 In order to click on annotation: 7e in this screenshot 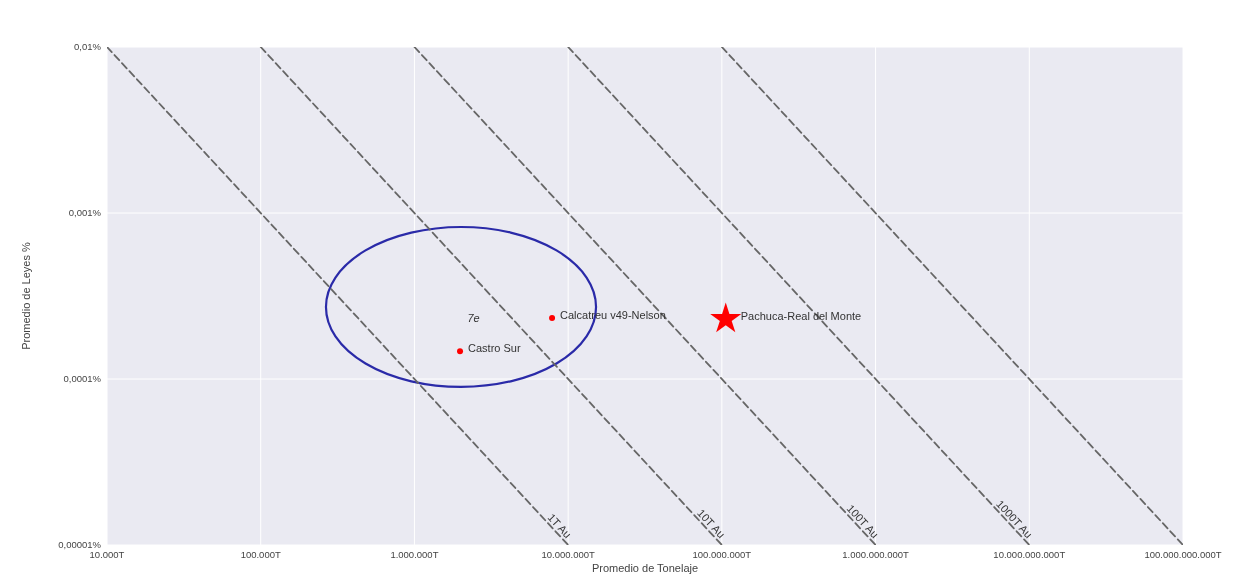, I will do `click(473, 318)`.